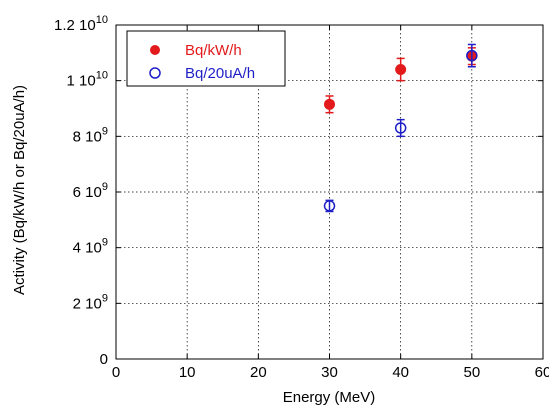 The height and width of the screenshot is (409, 549). What do you see at coordinates (187, 372) in the screenshot?
I see `x-tick-label: 10` at bounding box center [187, 372].